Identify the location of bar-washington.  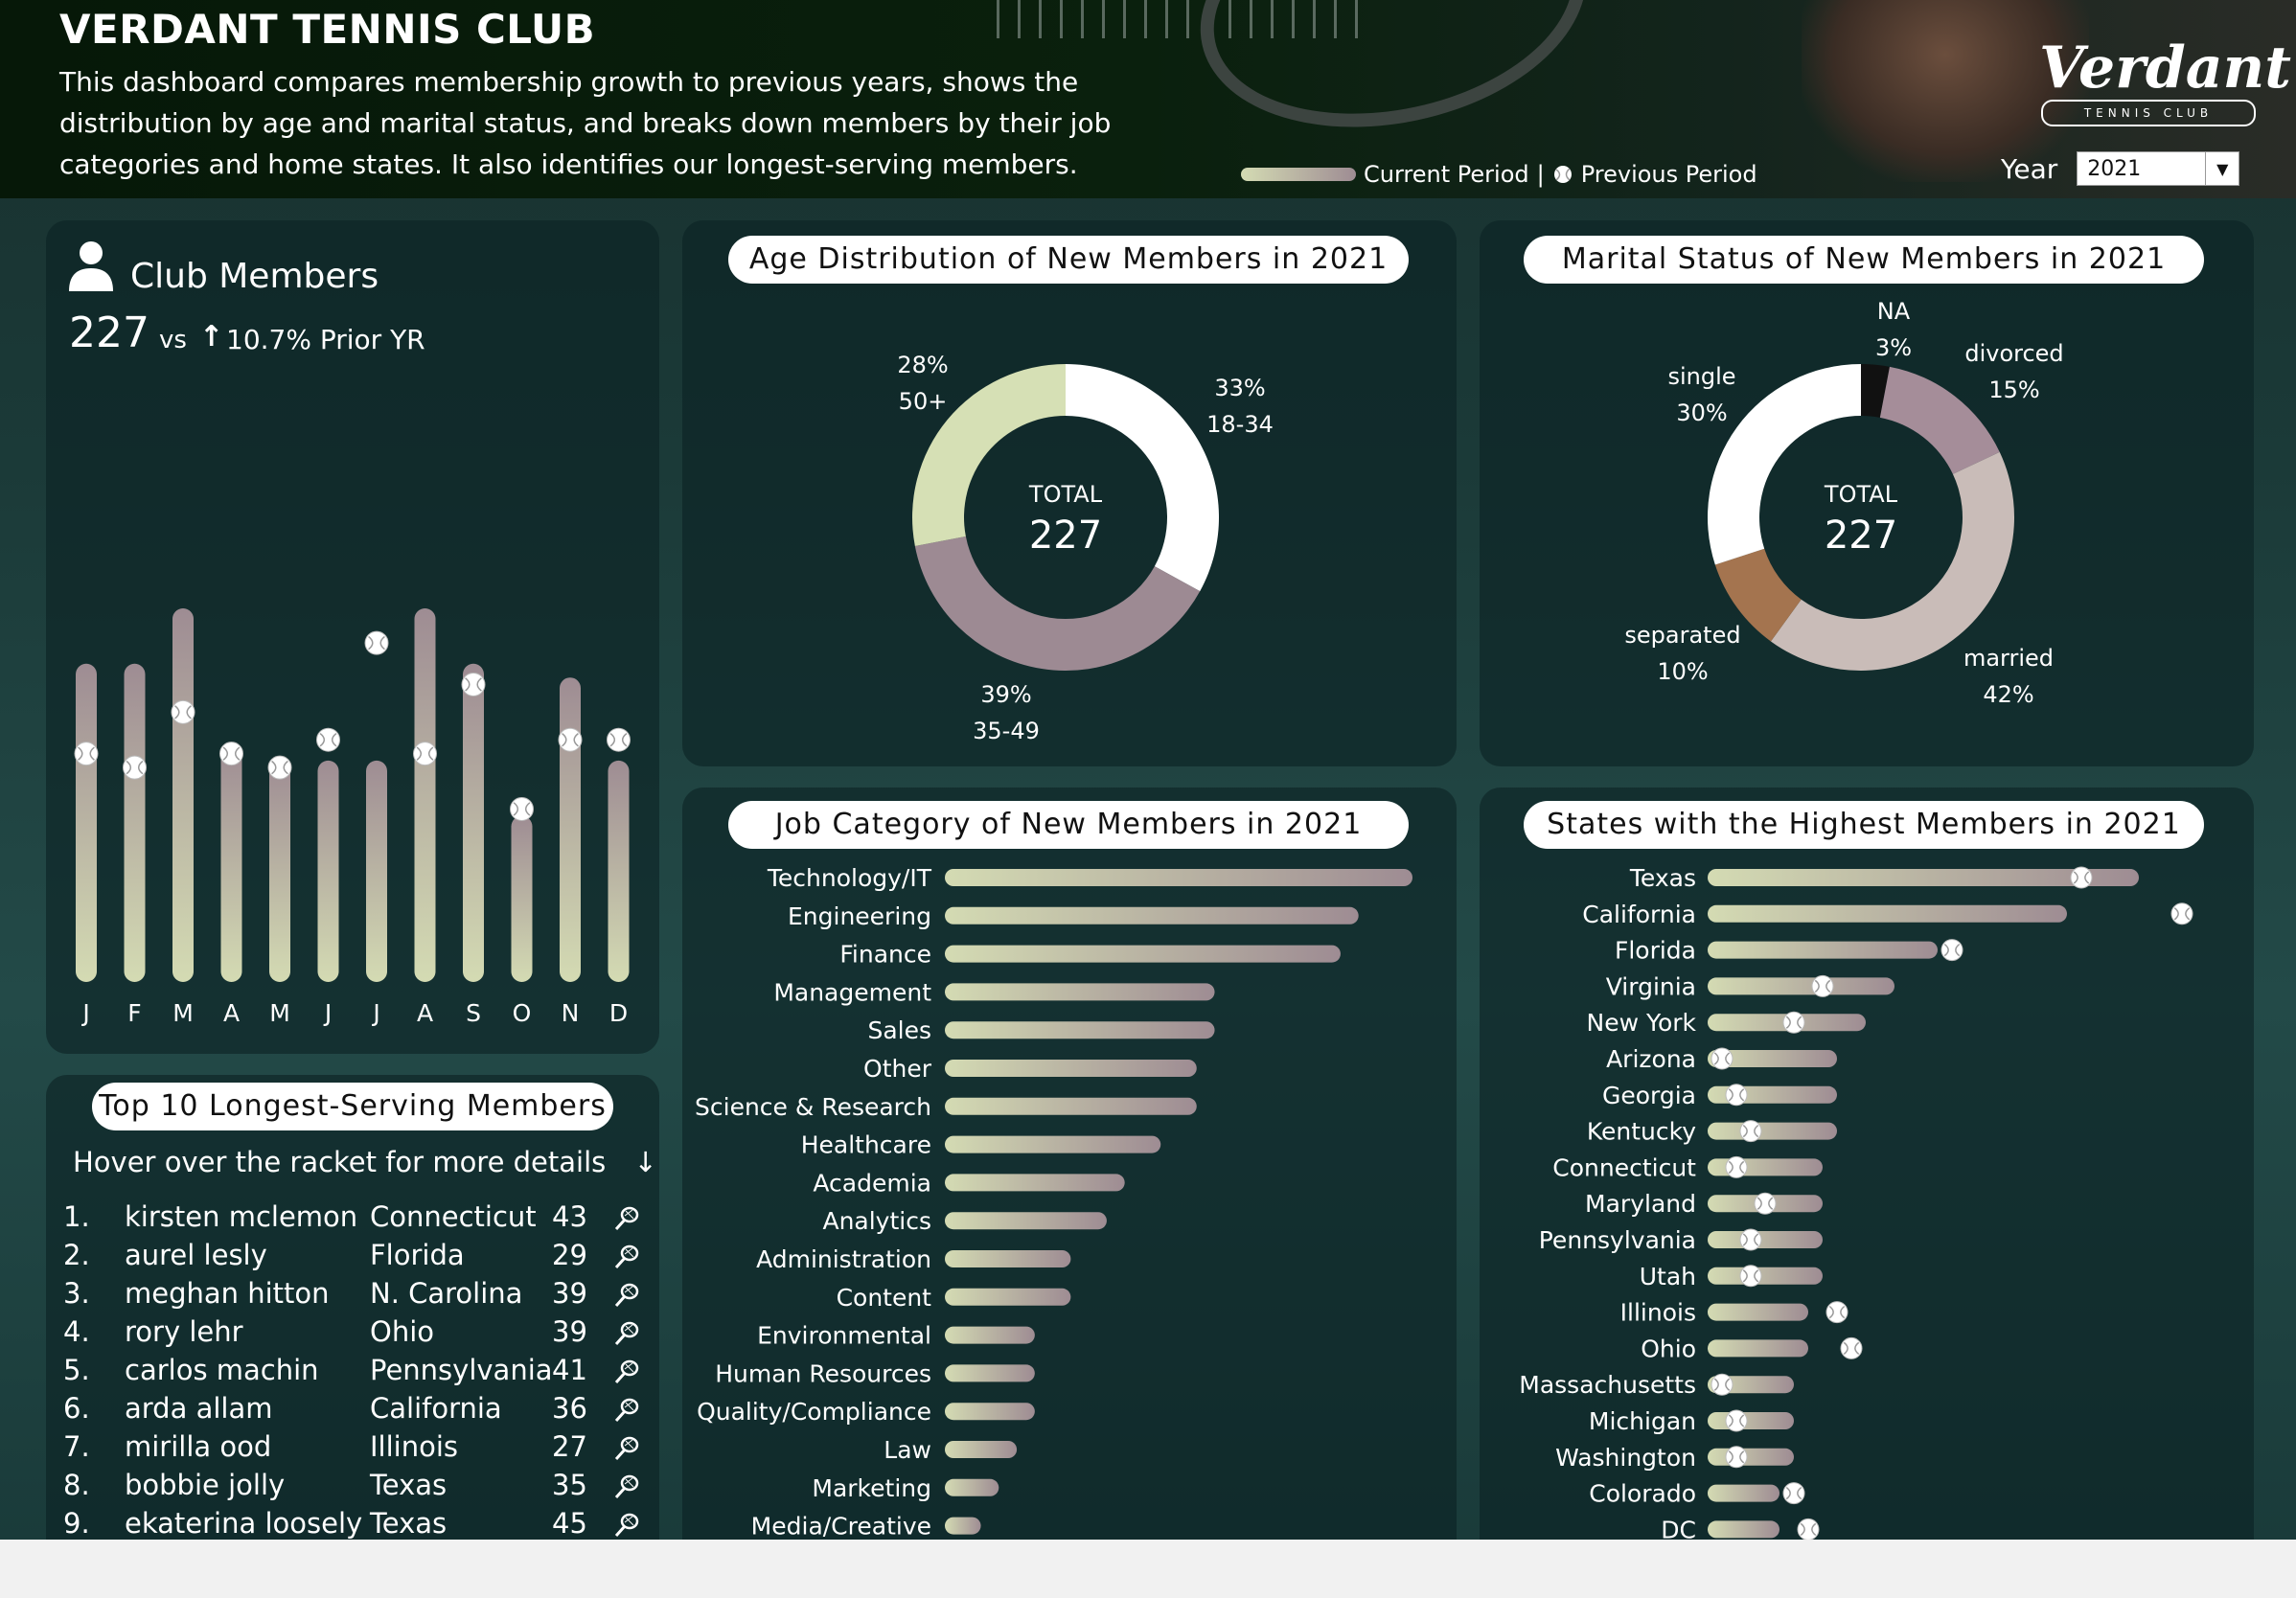
(1751, 1457).